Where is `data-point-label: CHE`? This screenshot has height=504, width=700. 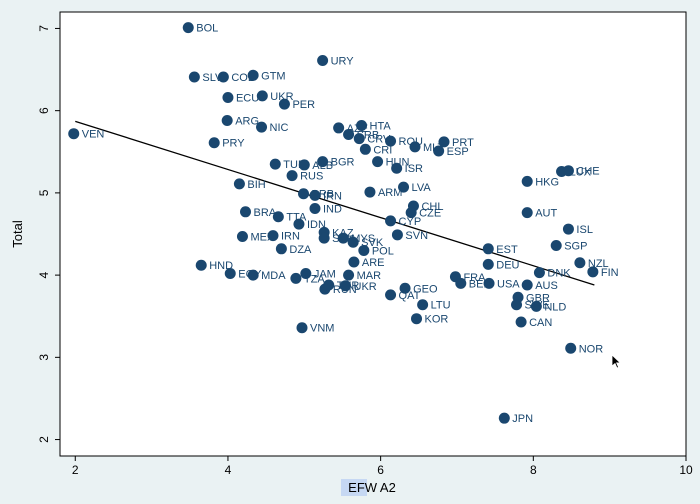 data-point-label: CHE is located at coordinates (587, 172).